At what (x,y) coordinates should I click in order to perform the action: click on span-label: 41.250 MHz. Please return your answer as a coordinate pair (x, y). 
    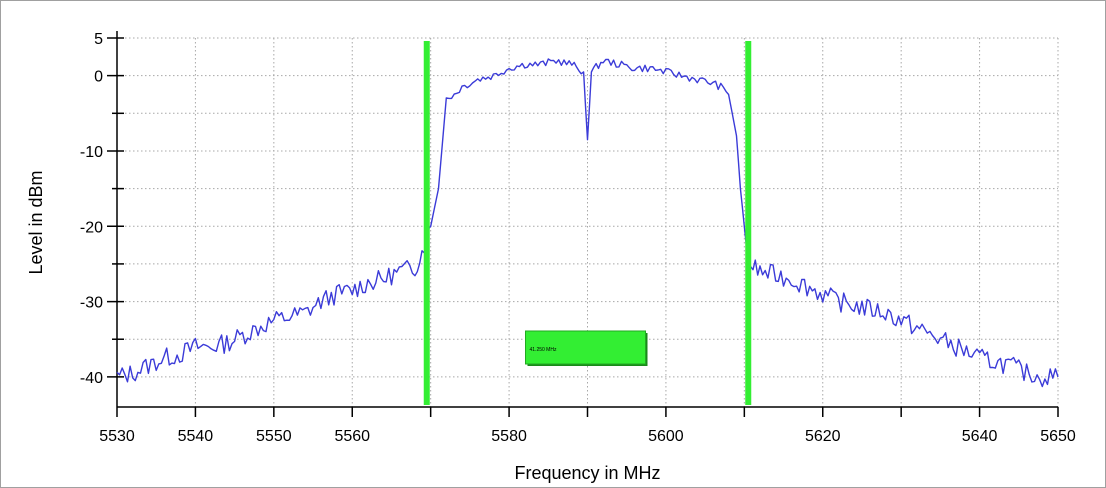
    Looking at the image, I should click on (543, 350).